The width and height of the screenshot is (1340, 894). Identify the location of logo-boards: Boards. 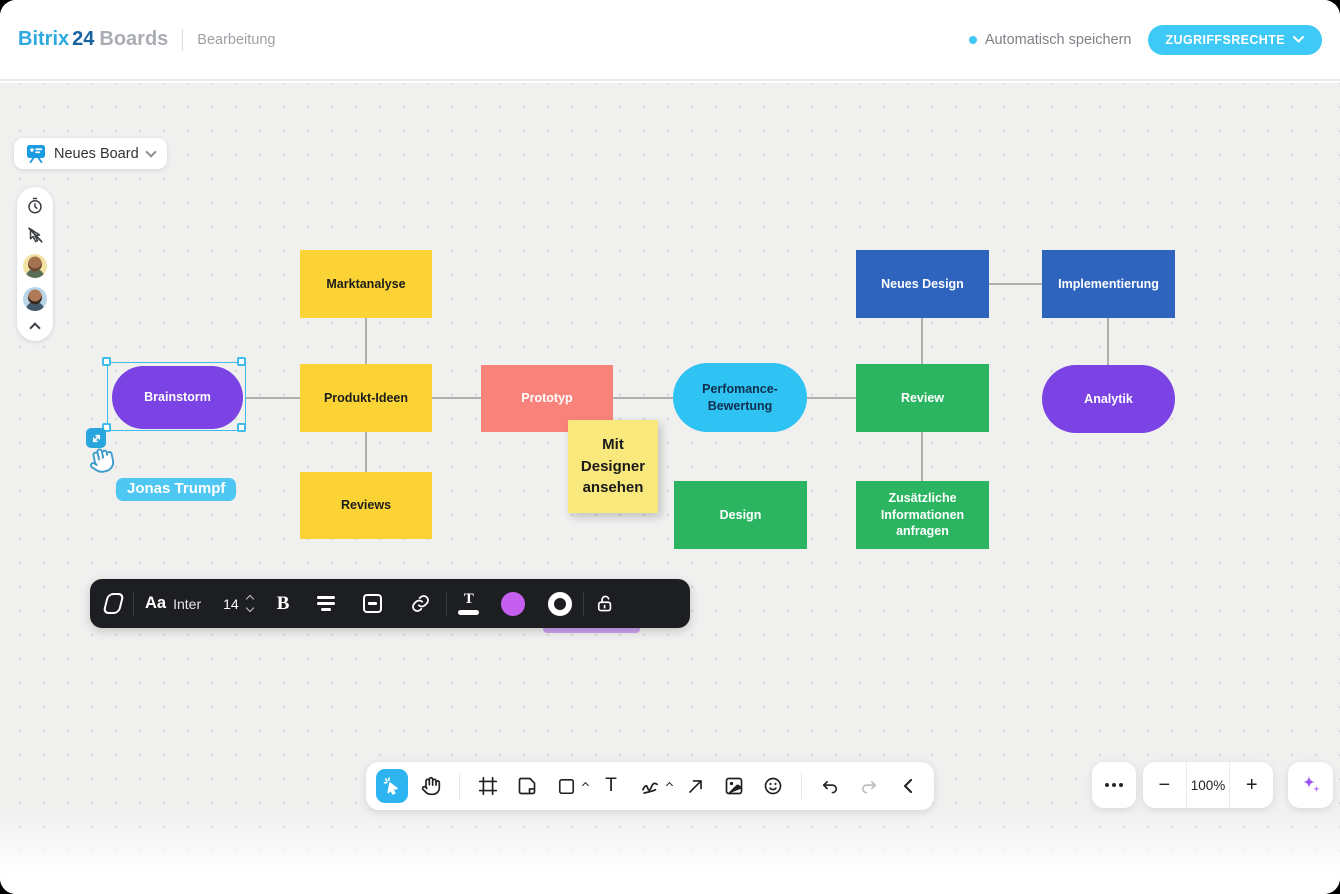
(134, 39).